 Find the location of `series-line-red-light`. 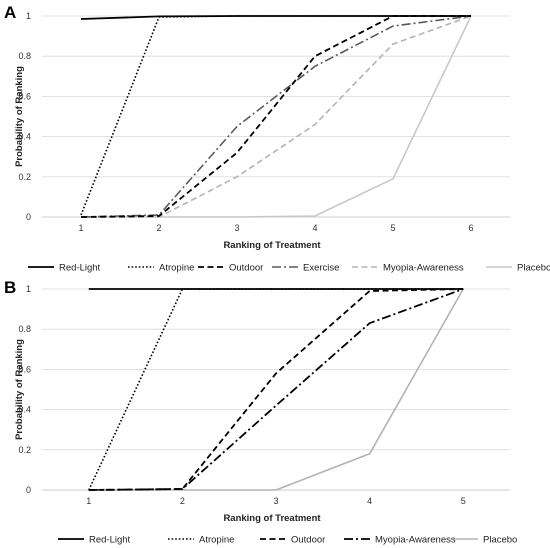

series-line-red-light is located at coordinates (275, 17).